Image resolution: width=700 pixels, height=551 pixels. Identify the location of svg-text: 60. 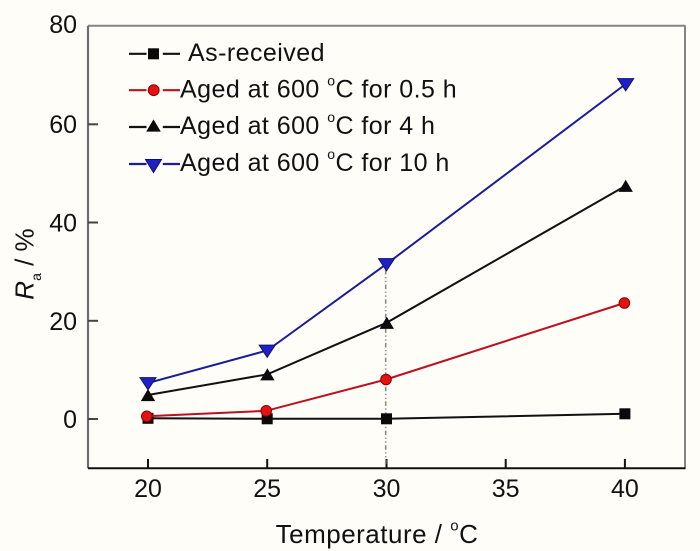
(63, 125).